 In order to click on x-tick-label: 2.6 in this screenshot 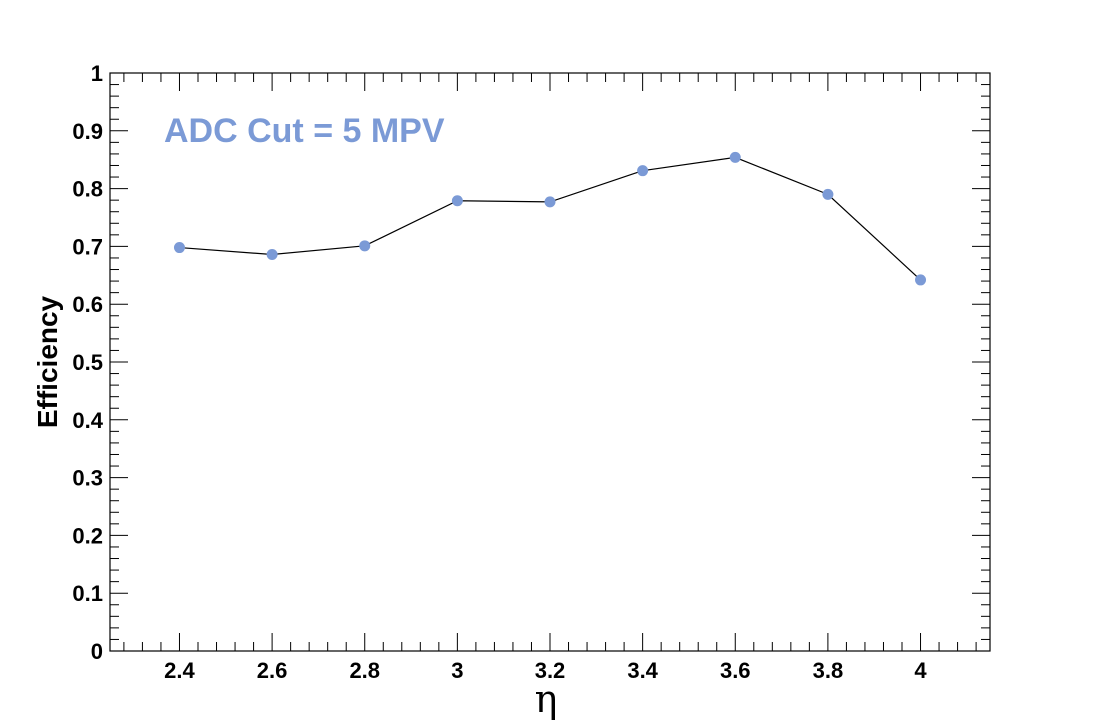, I will do `click(272, 670)`.